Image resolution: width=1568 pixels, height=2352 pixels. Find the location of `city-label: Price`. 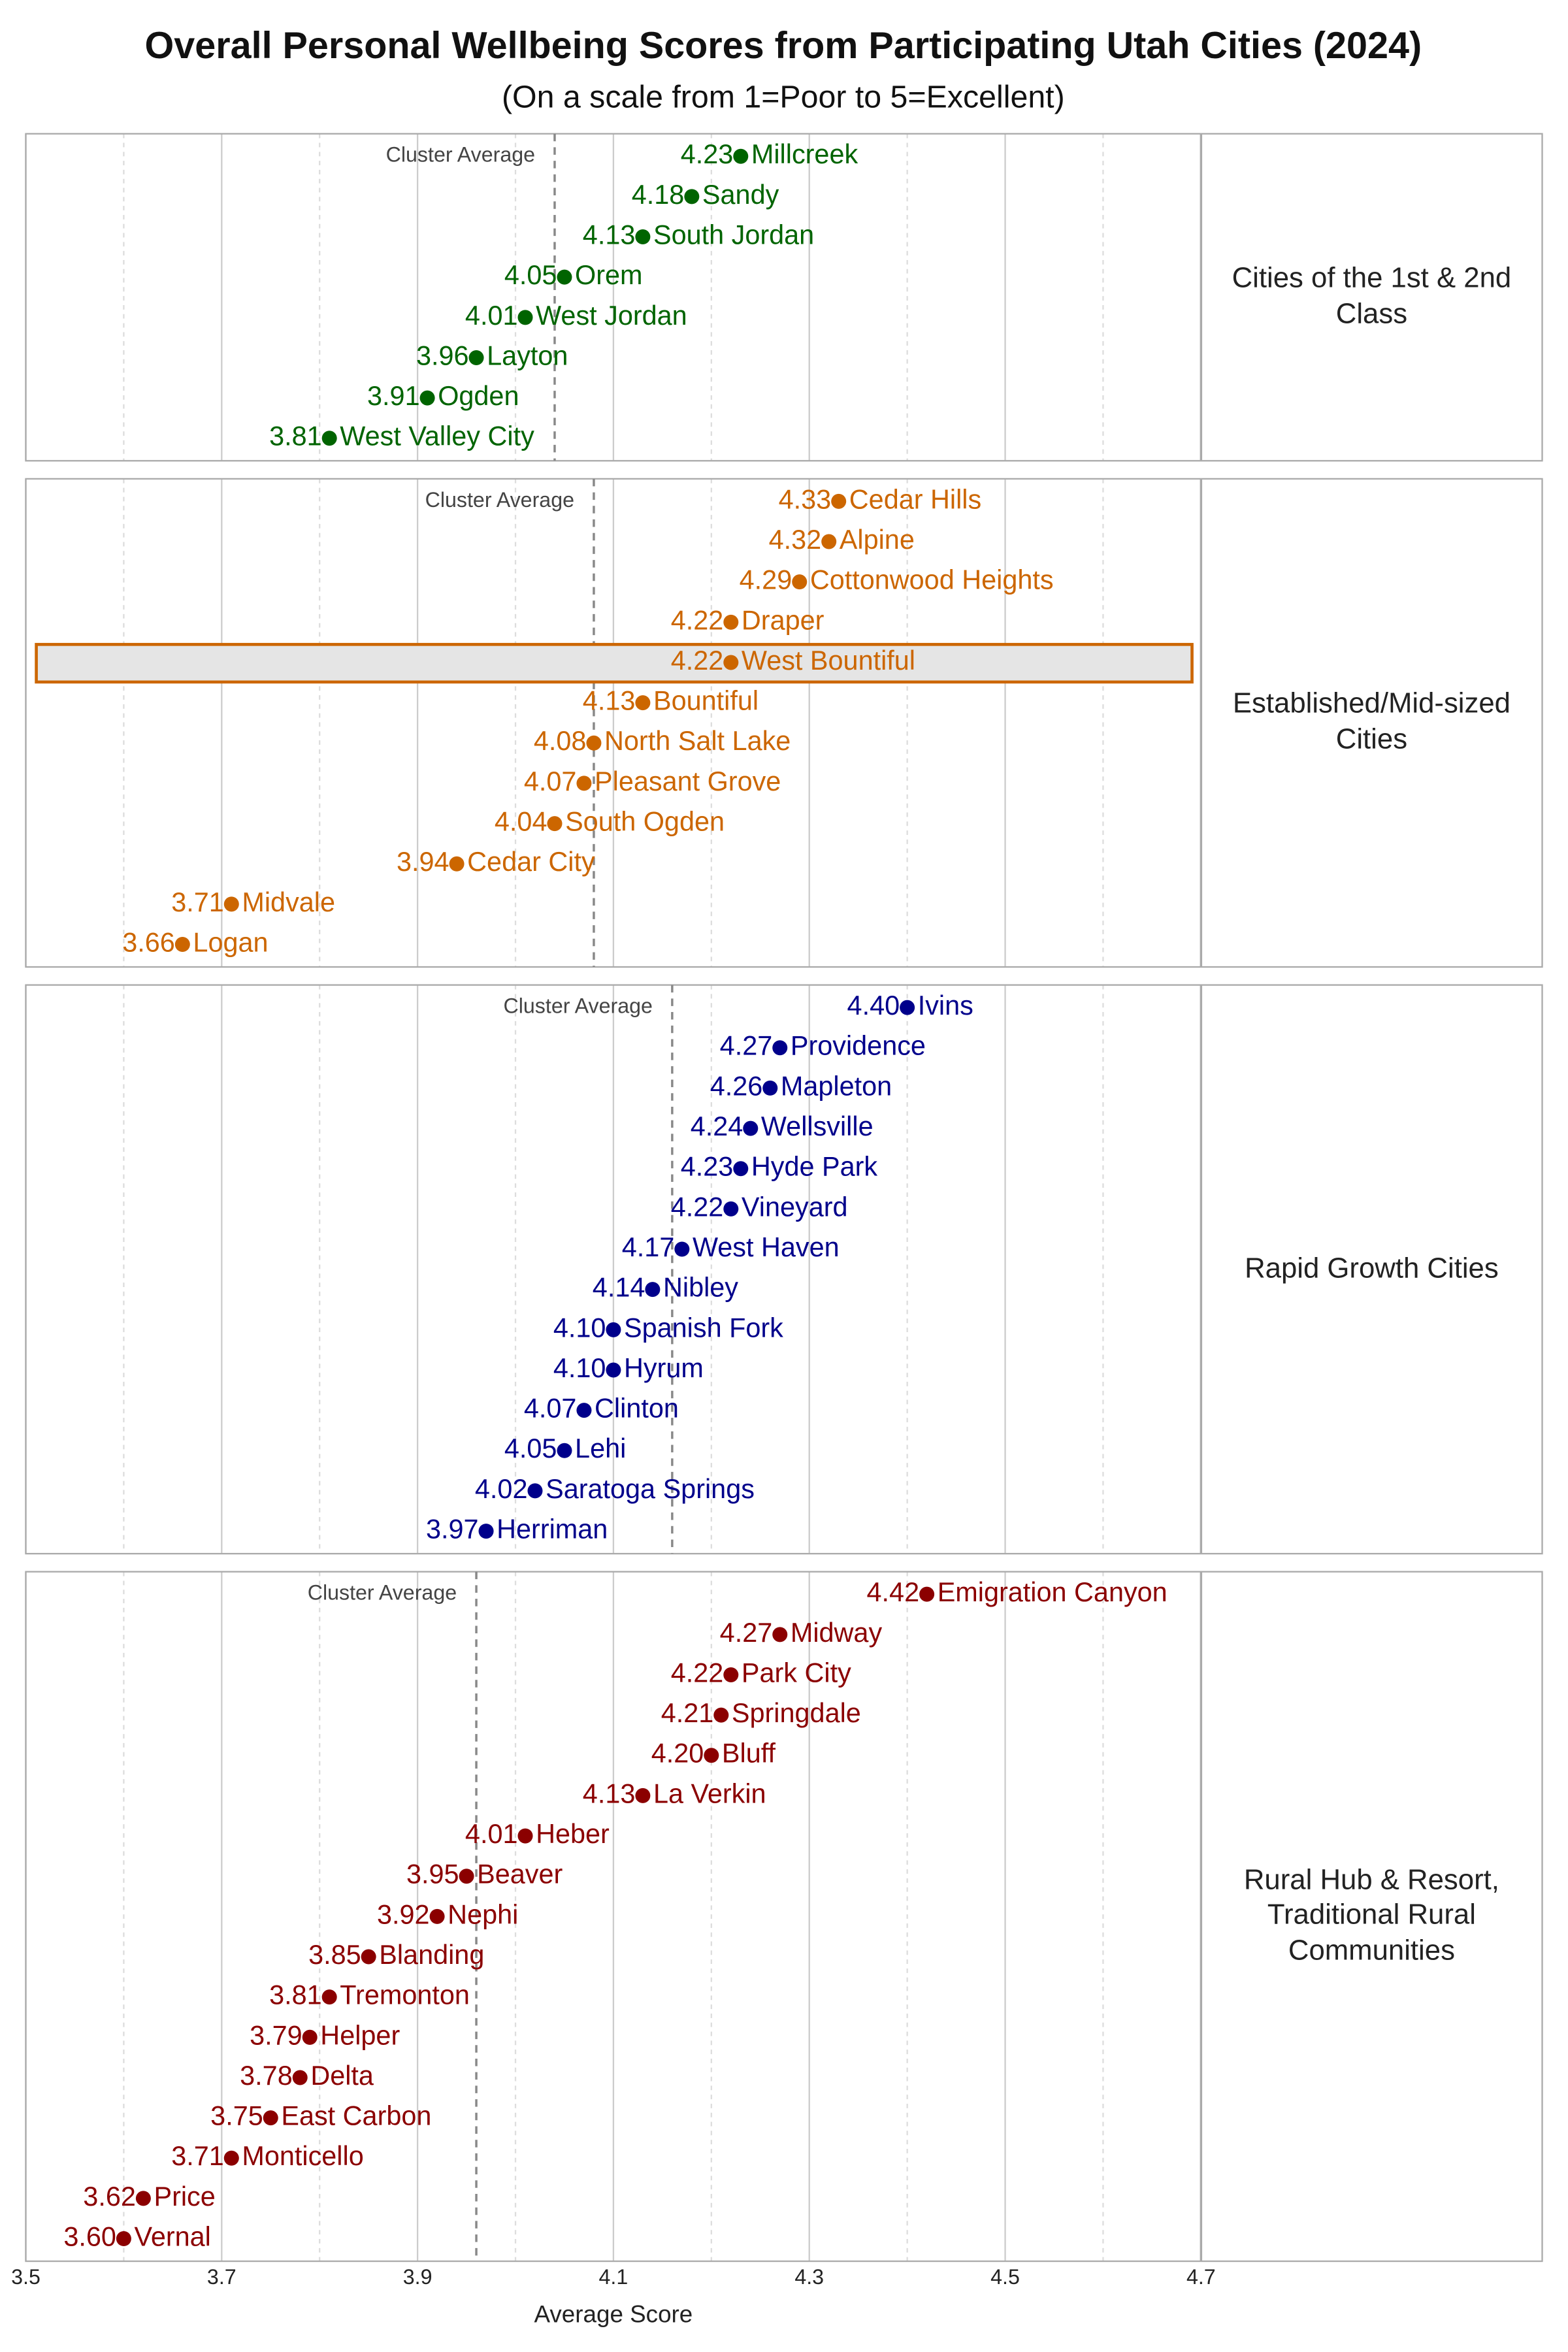

city-label: Price is located at coordinates (184, 2196).